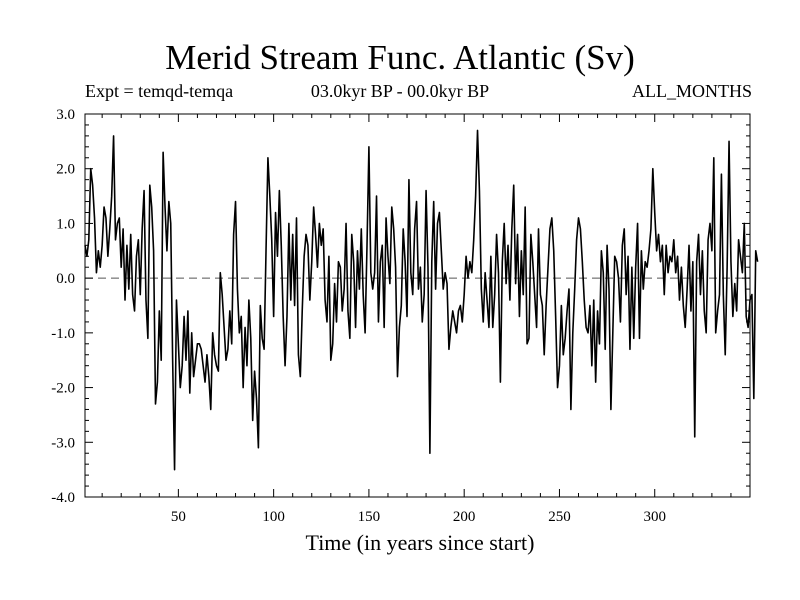 The image size is (800, 600). I want to click on y-tick-label: -4.0, so click(63, 498).